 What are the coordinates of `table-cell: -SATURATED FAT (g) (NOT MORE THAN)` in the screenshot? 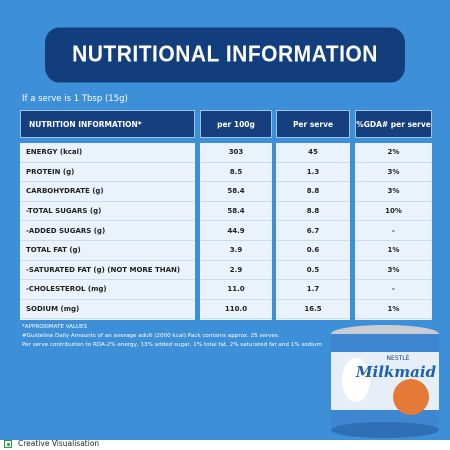 It's located at (107, 271).